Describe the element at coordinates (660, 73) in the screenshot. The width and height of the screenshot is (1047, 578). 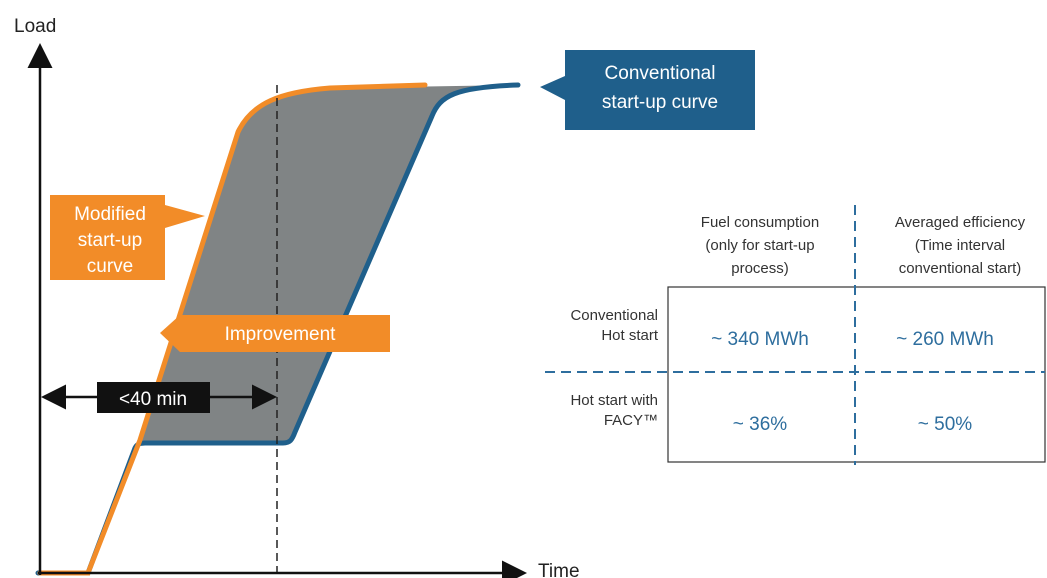
I see `callout-text: Conventional` at that location.